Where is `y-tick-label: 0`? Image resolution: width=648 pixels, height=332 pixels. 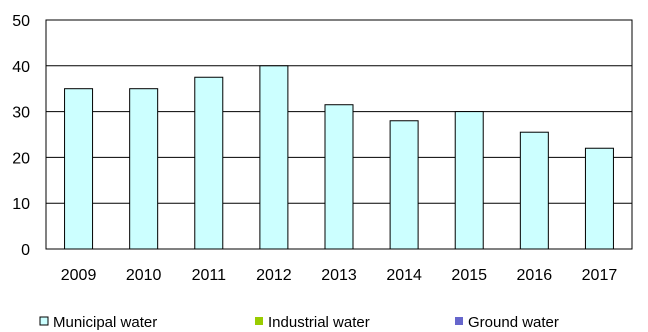 y-tick-label: 0 is located at coordinates (25, 250).